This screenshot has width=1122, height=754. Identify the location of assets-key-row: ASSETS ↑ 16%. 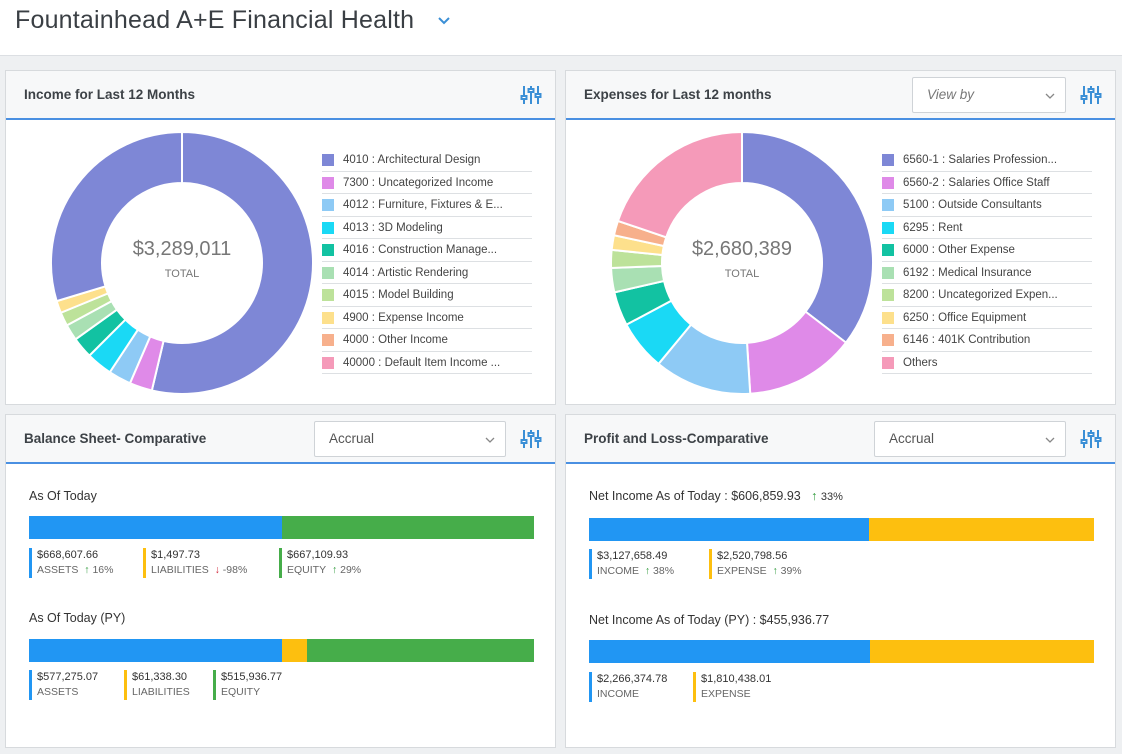
(75, 570).